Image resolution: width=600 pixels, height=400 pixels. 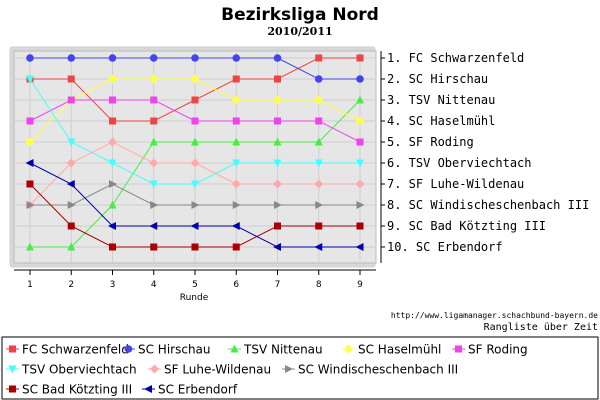 What do you see at coordinates (360, 285) in the screenshot?
I see `x-tick-label: 9` at bounding box center [360, 285].